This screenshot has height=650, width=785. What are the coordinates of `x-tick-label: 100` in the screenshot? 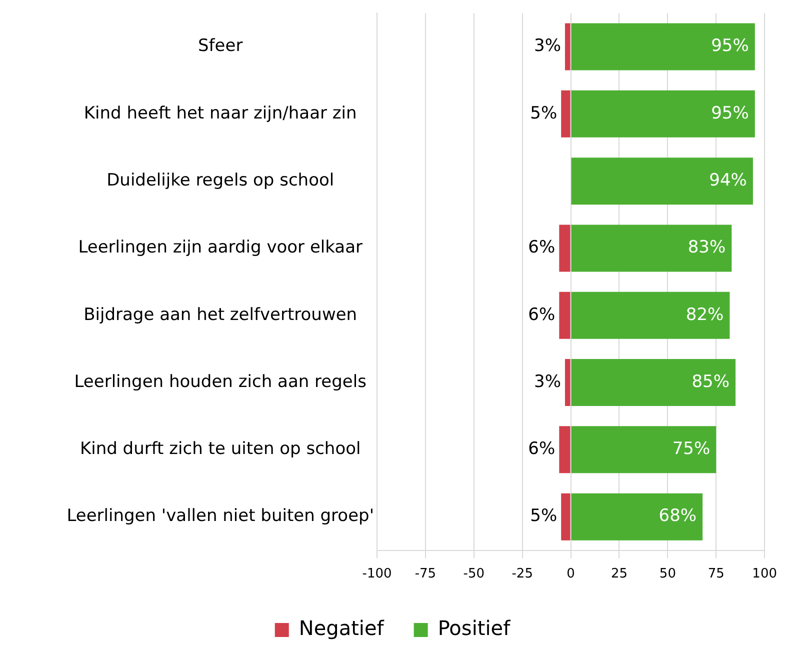 It's located at (765, 574).